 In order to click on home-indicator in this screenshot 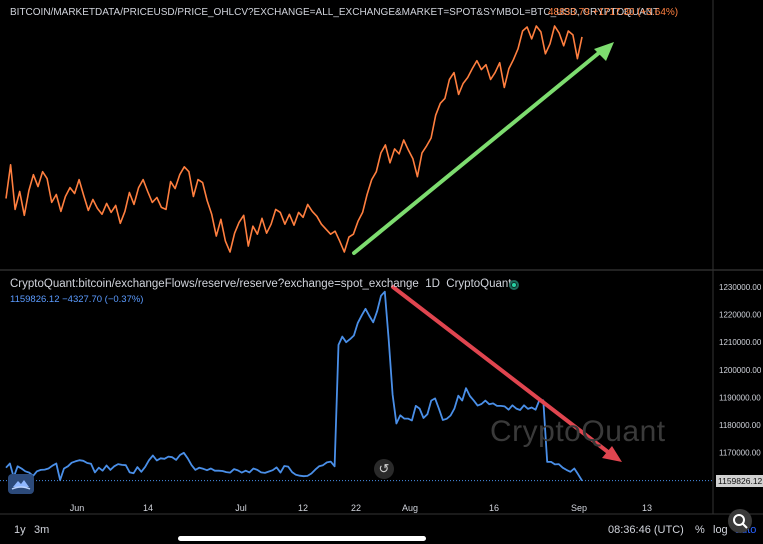, I will do `click(302, 538)`.